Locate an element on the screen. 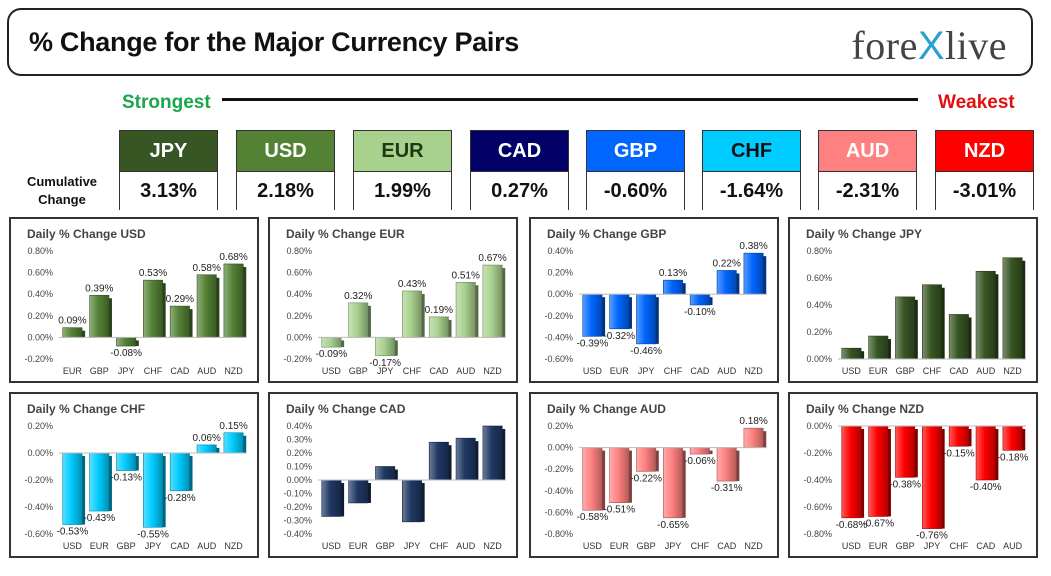 The height and width of the screenshot is (576, 1051). currency-card-cad: CAD 0.27% is located at coordinates (519, 170).